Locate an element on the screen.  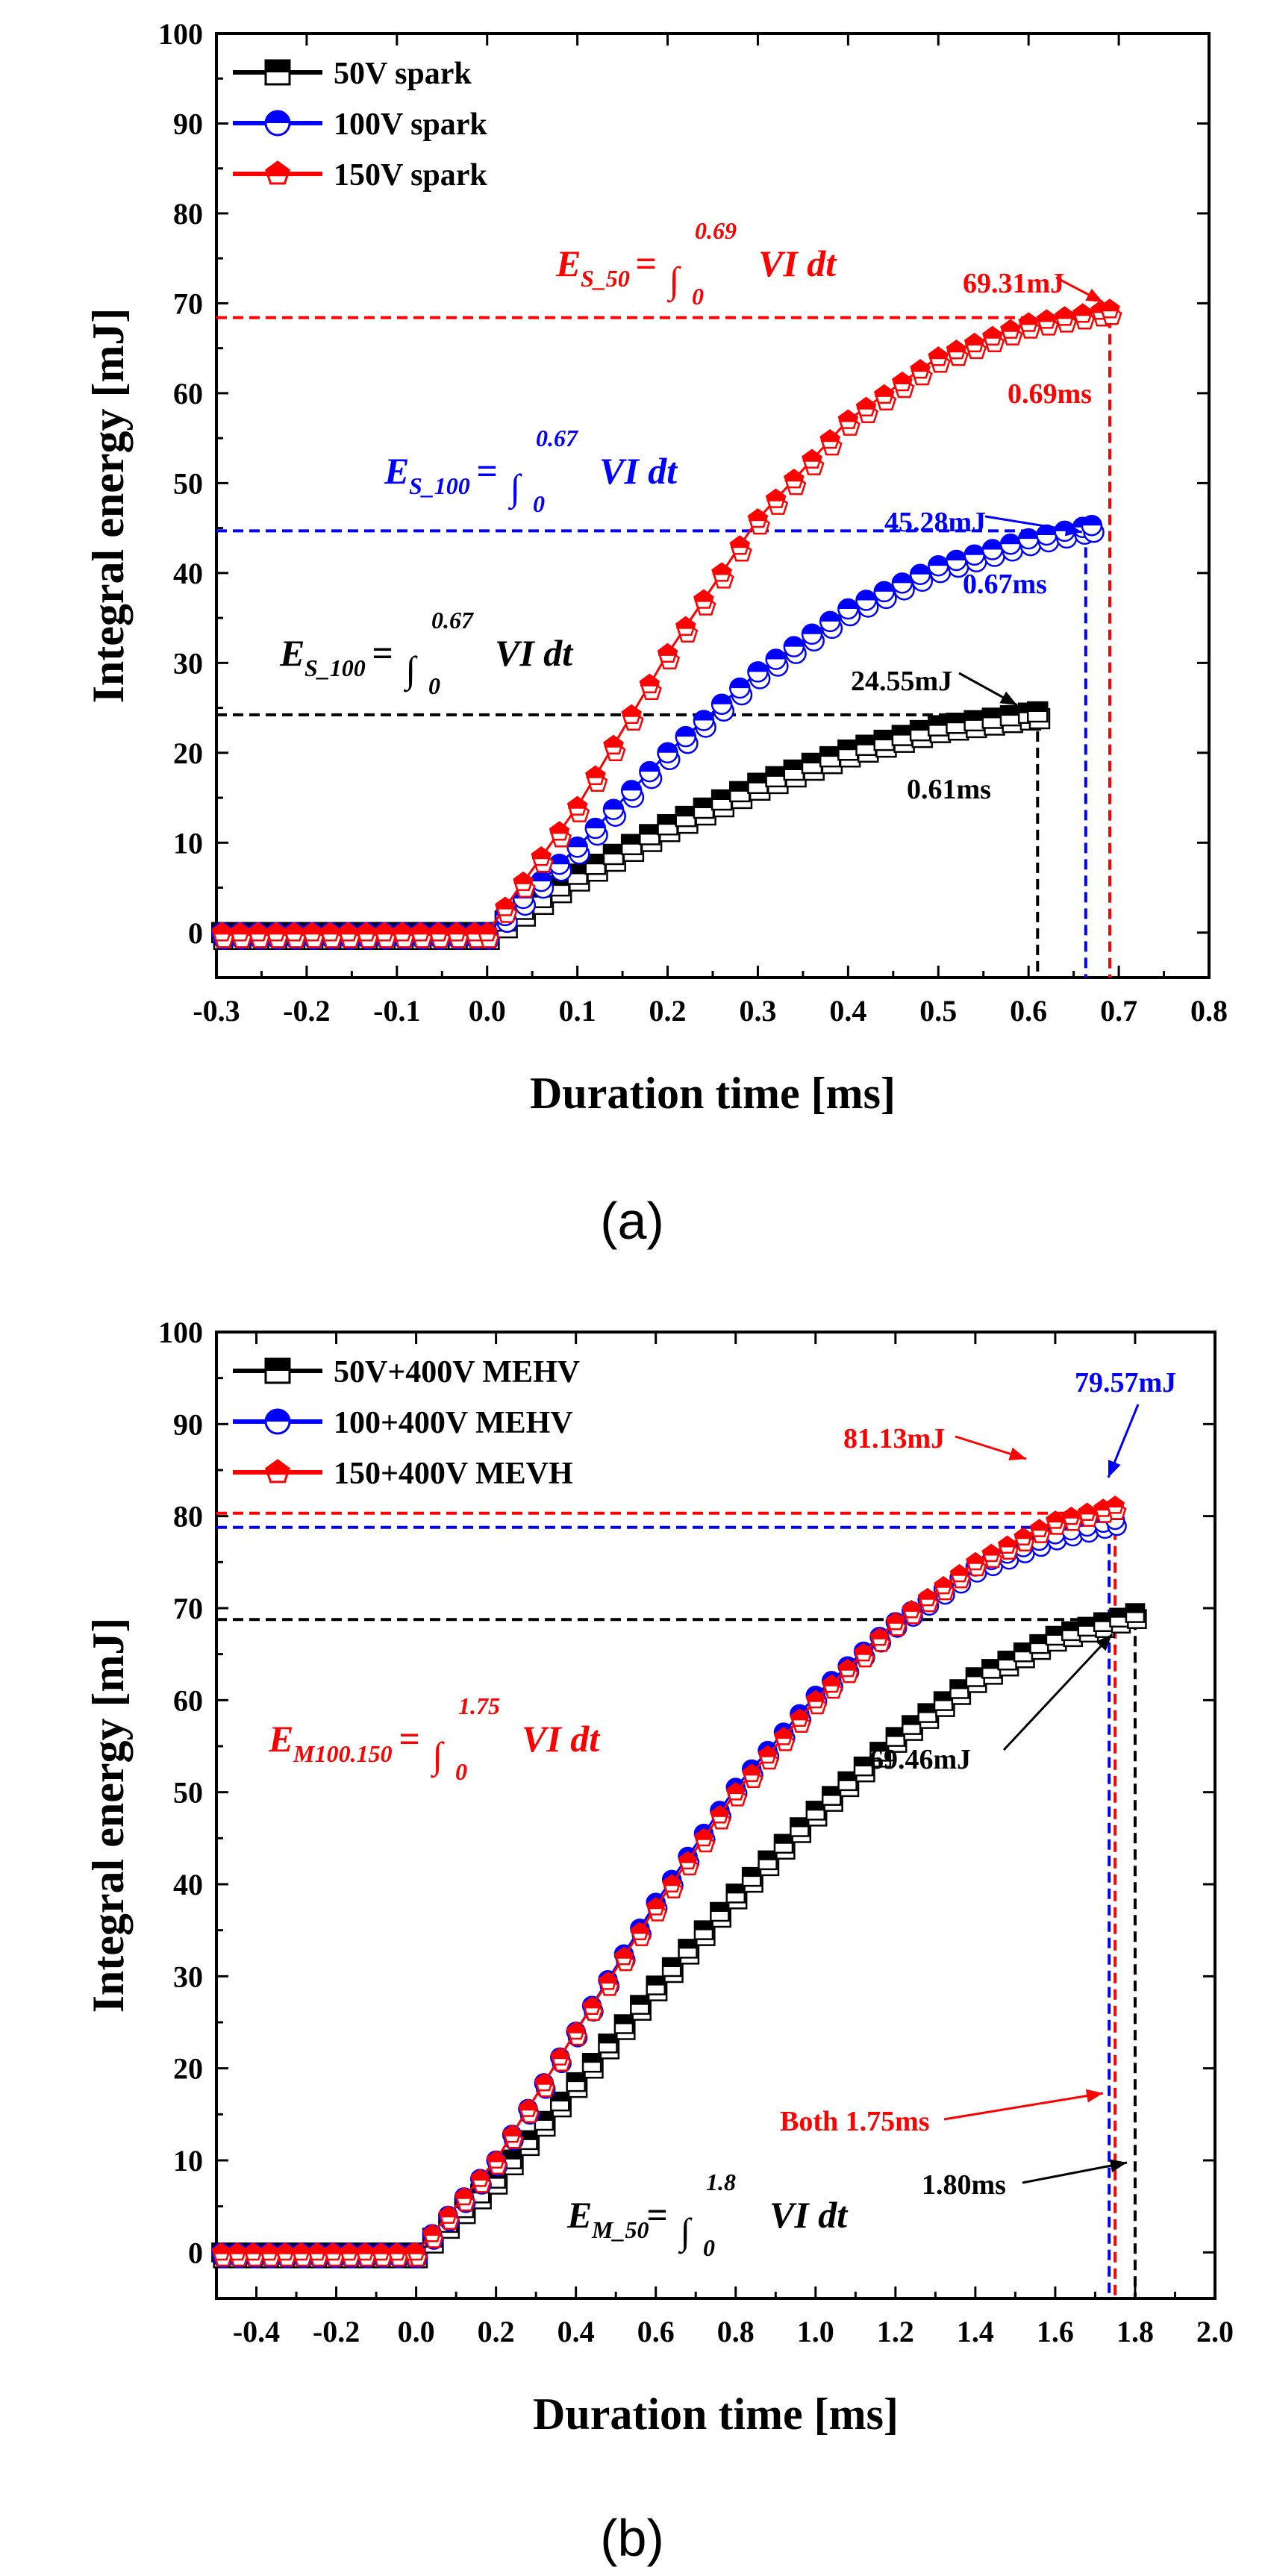
y-tick-label: 80 is located at coordinates (188, 214).